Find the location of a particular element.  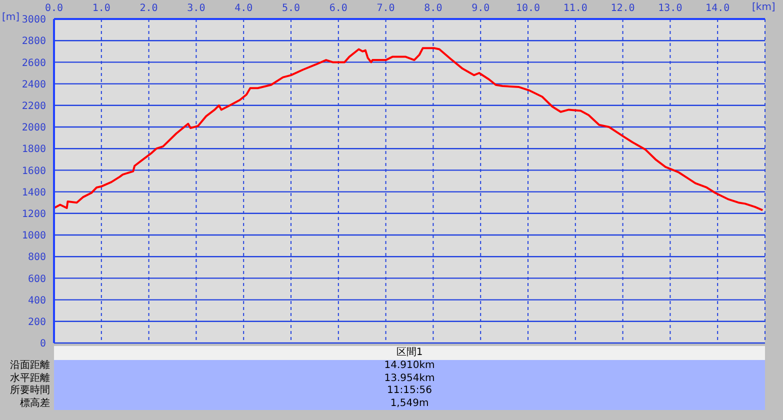

y-tick-label: 2800 is located at coordinates (34, 42).